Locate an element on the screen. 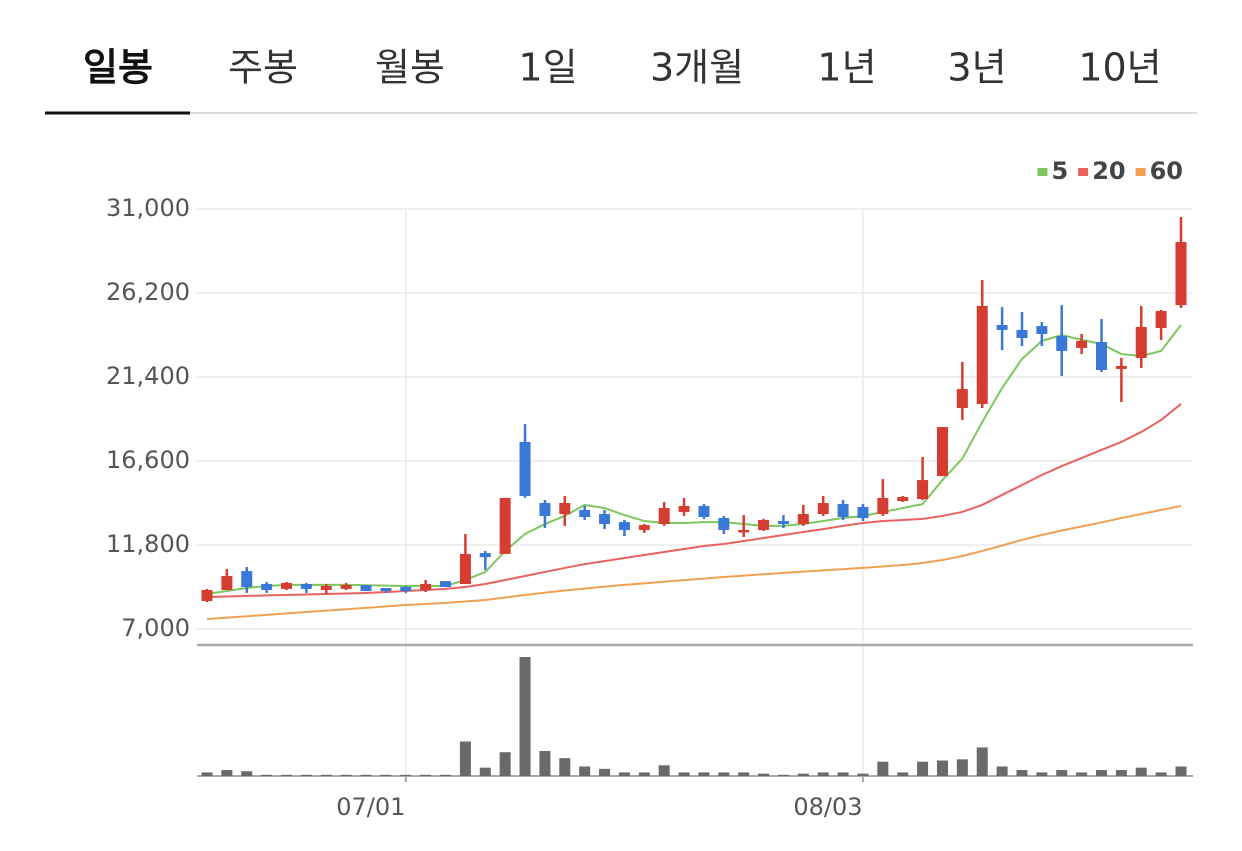 This screenshot has width=1242, height=851. y-tick-label: 16,600 is located at coordinates (148, 460).